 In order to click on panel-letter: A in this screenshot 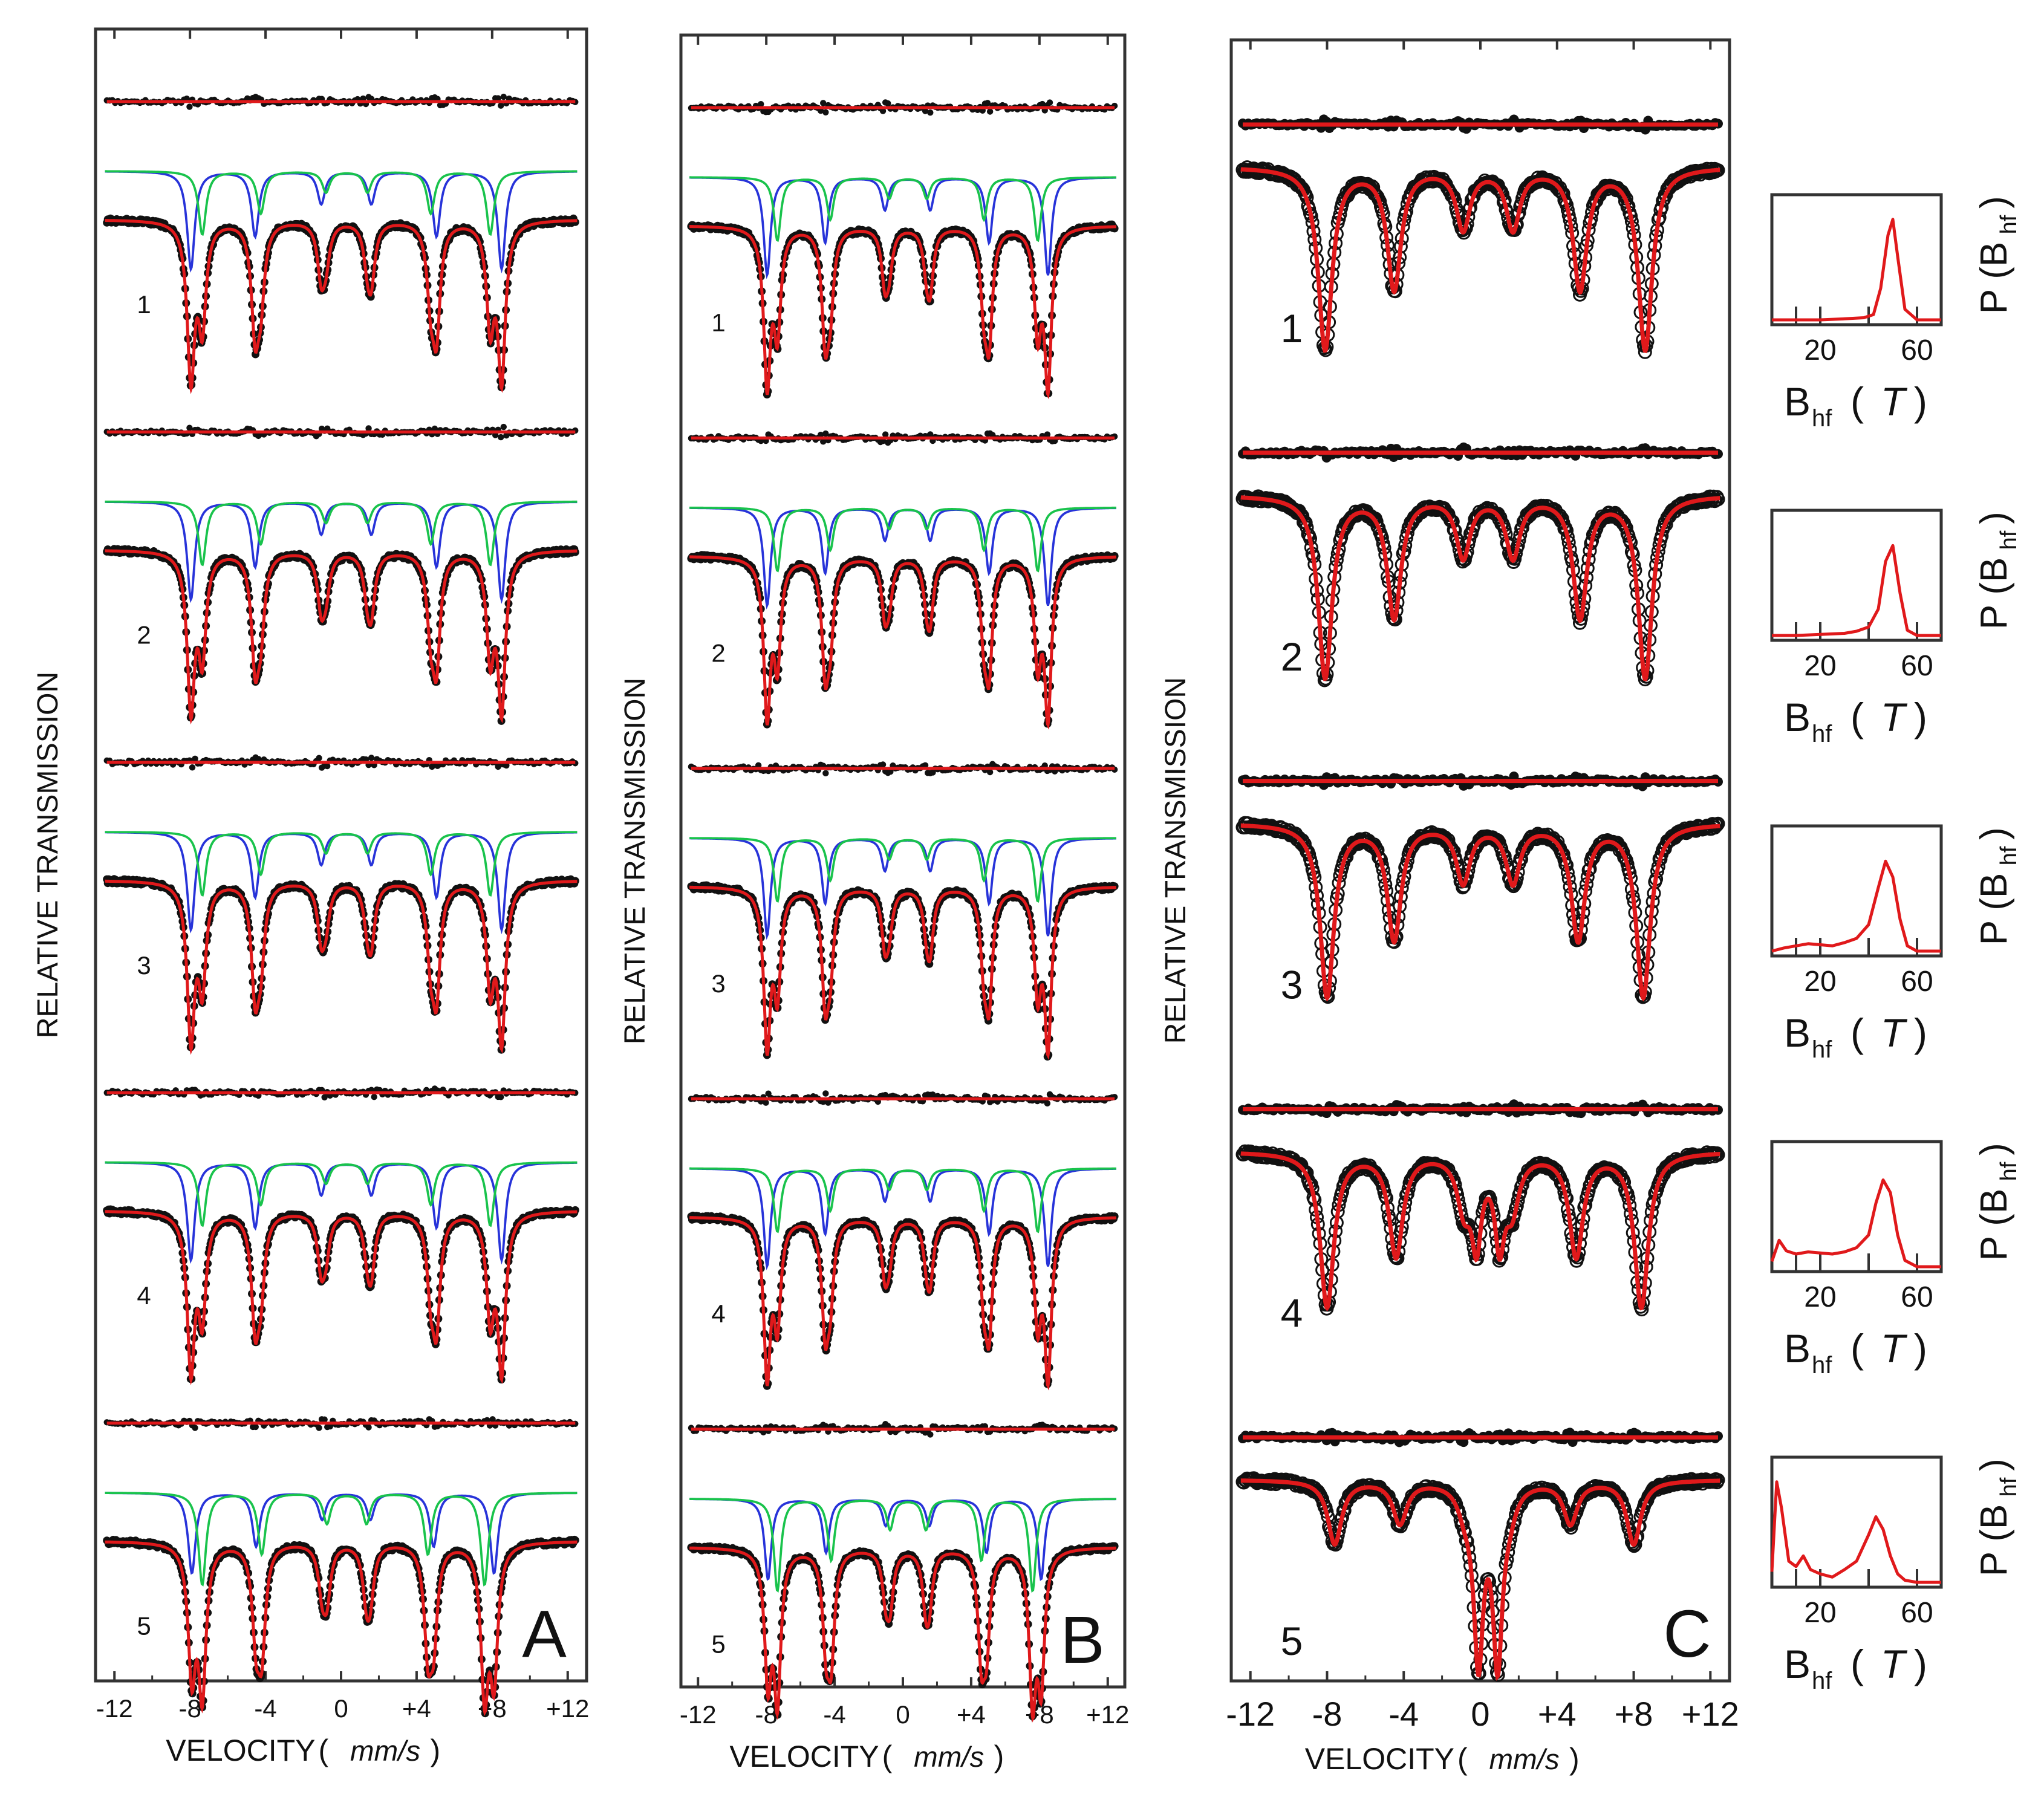, I will do `click(545, 1634)`.